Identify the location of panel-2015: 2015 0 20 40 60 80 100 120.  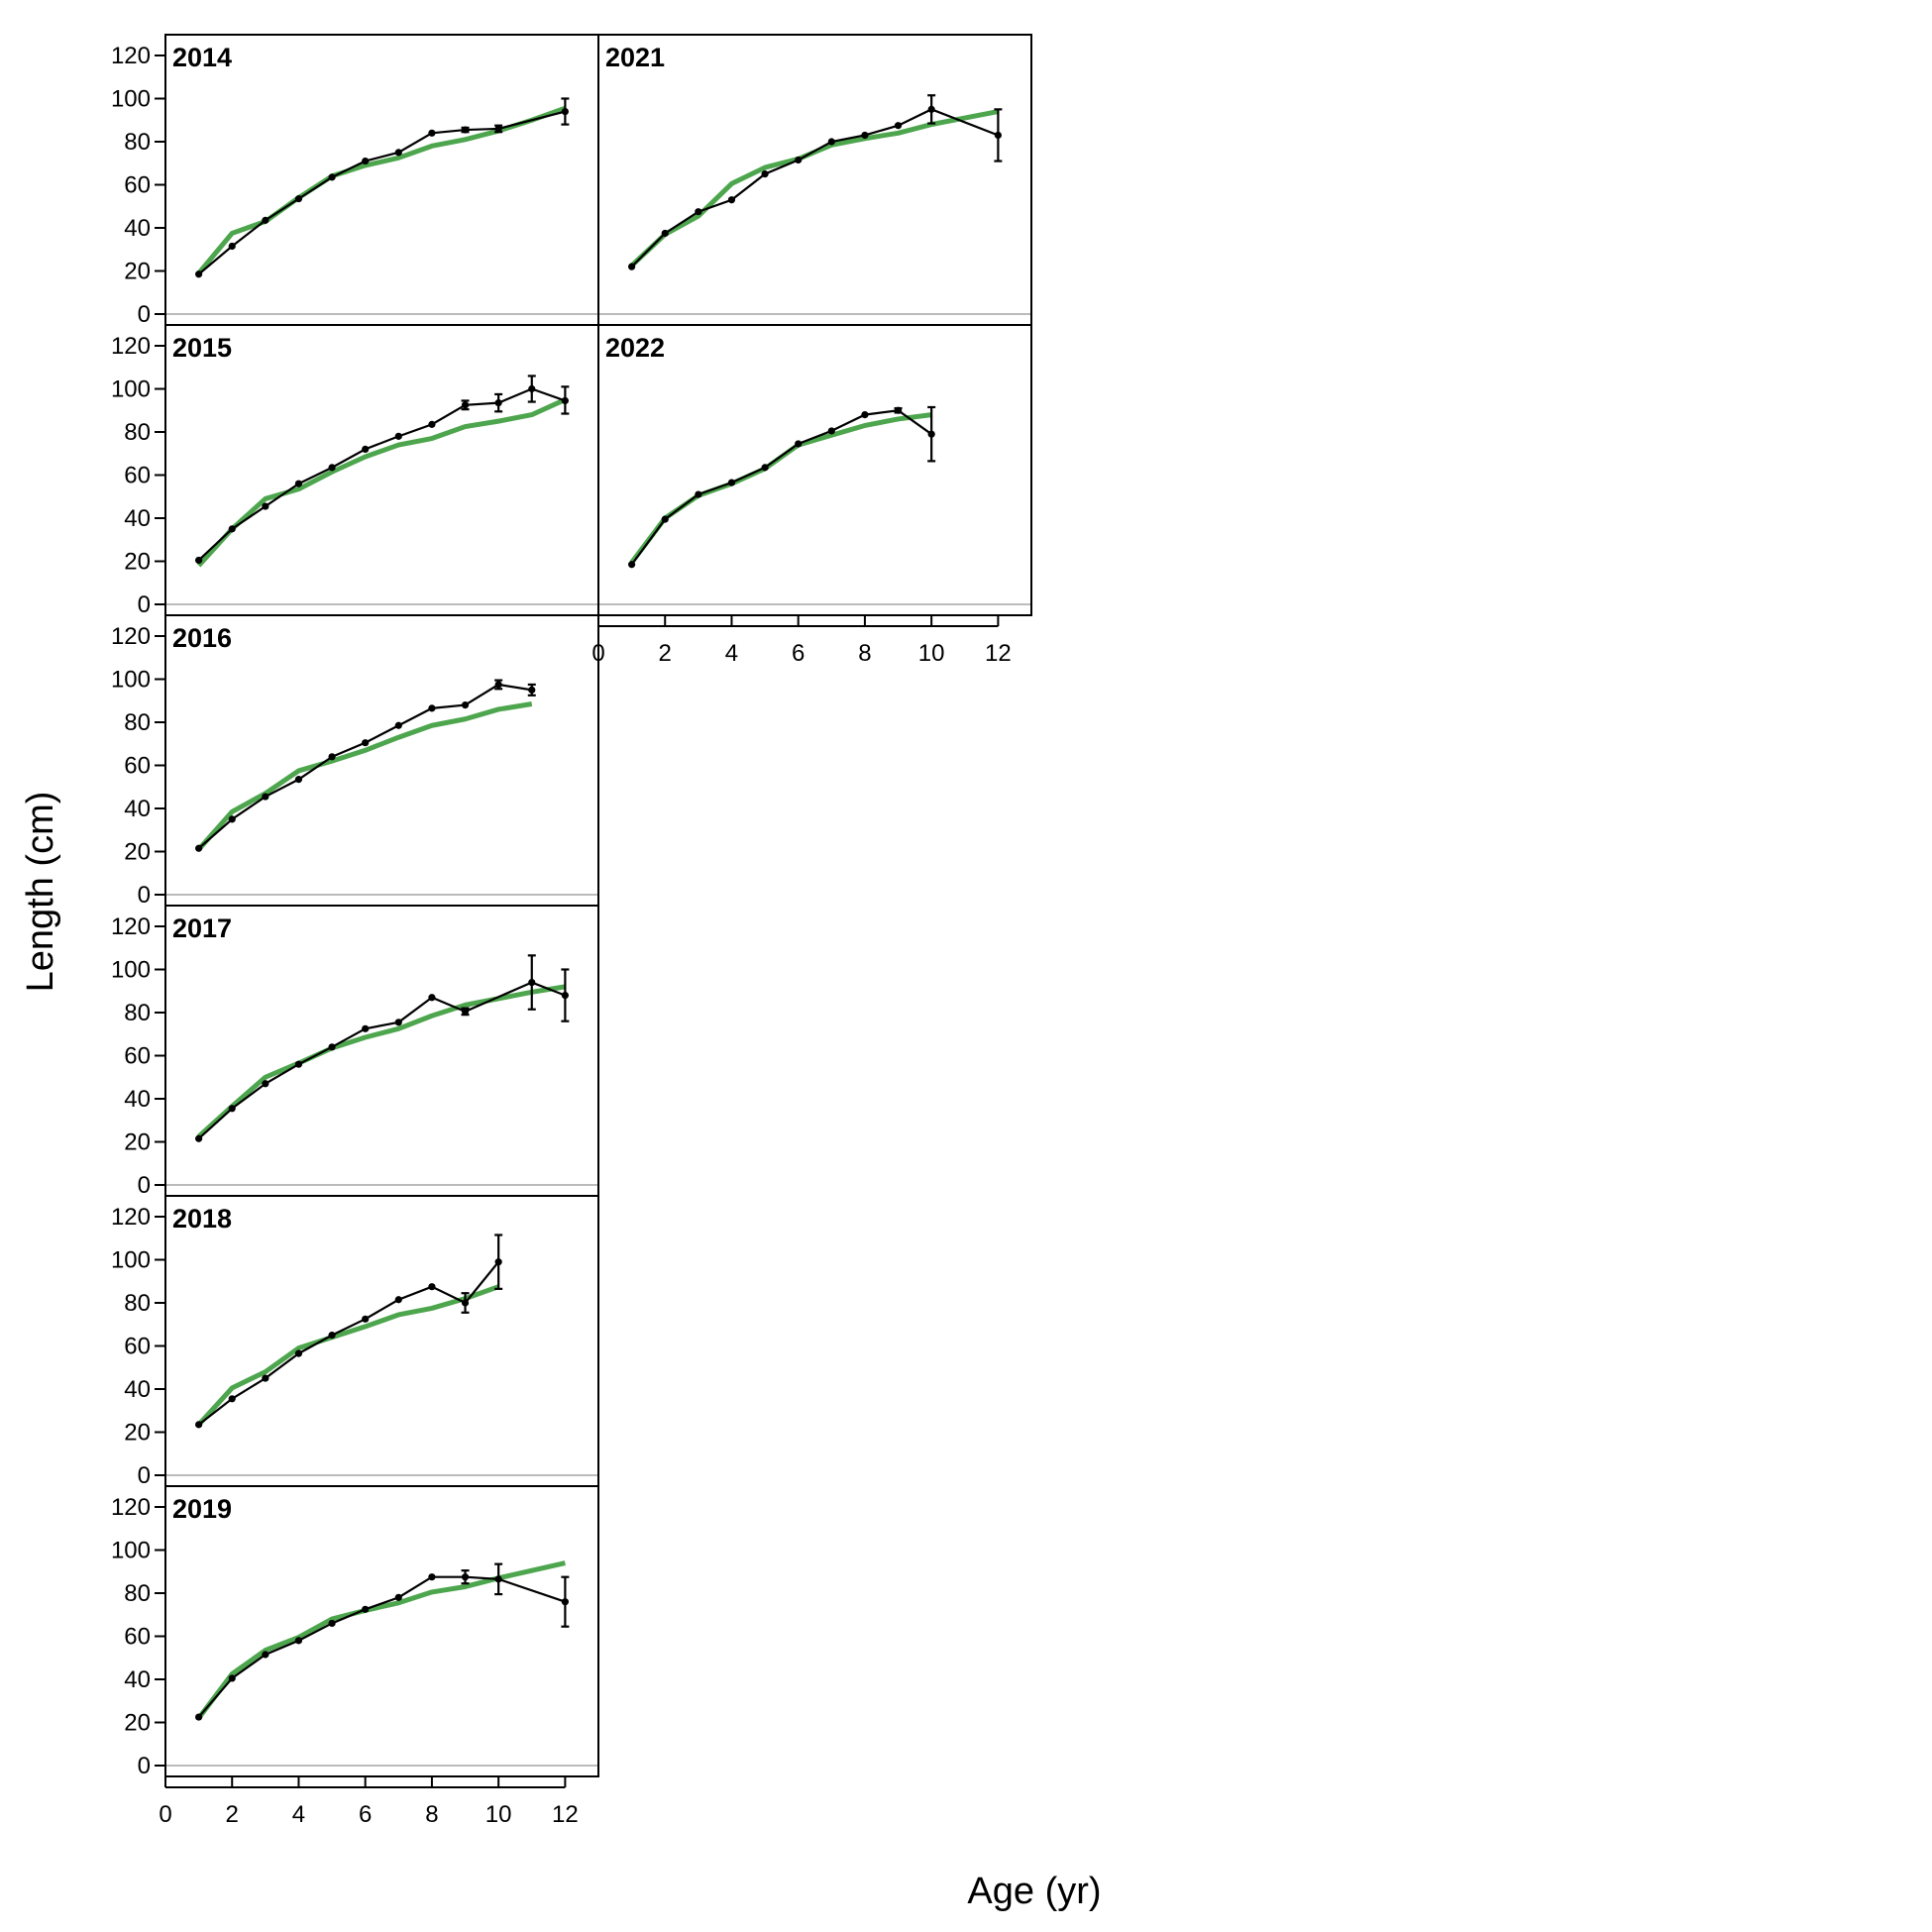
(355, 471).